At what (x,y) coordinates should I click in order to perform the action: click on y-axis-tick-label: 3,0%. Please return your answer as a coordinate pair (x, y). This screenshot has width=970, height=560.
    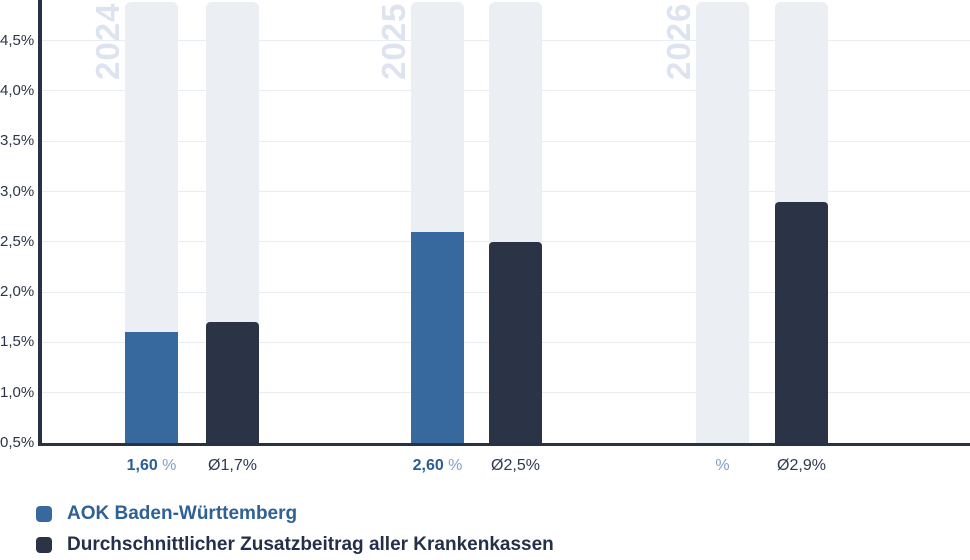
    Looking at the image, I should click on (17, 191).